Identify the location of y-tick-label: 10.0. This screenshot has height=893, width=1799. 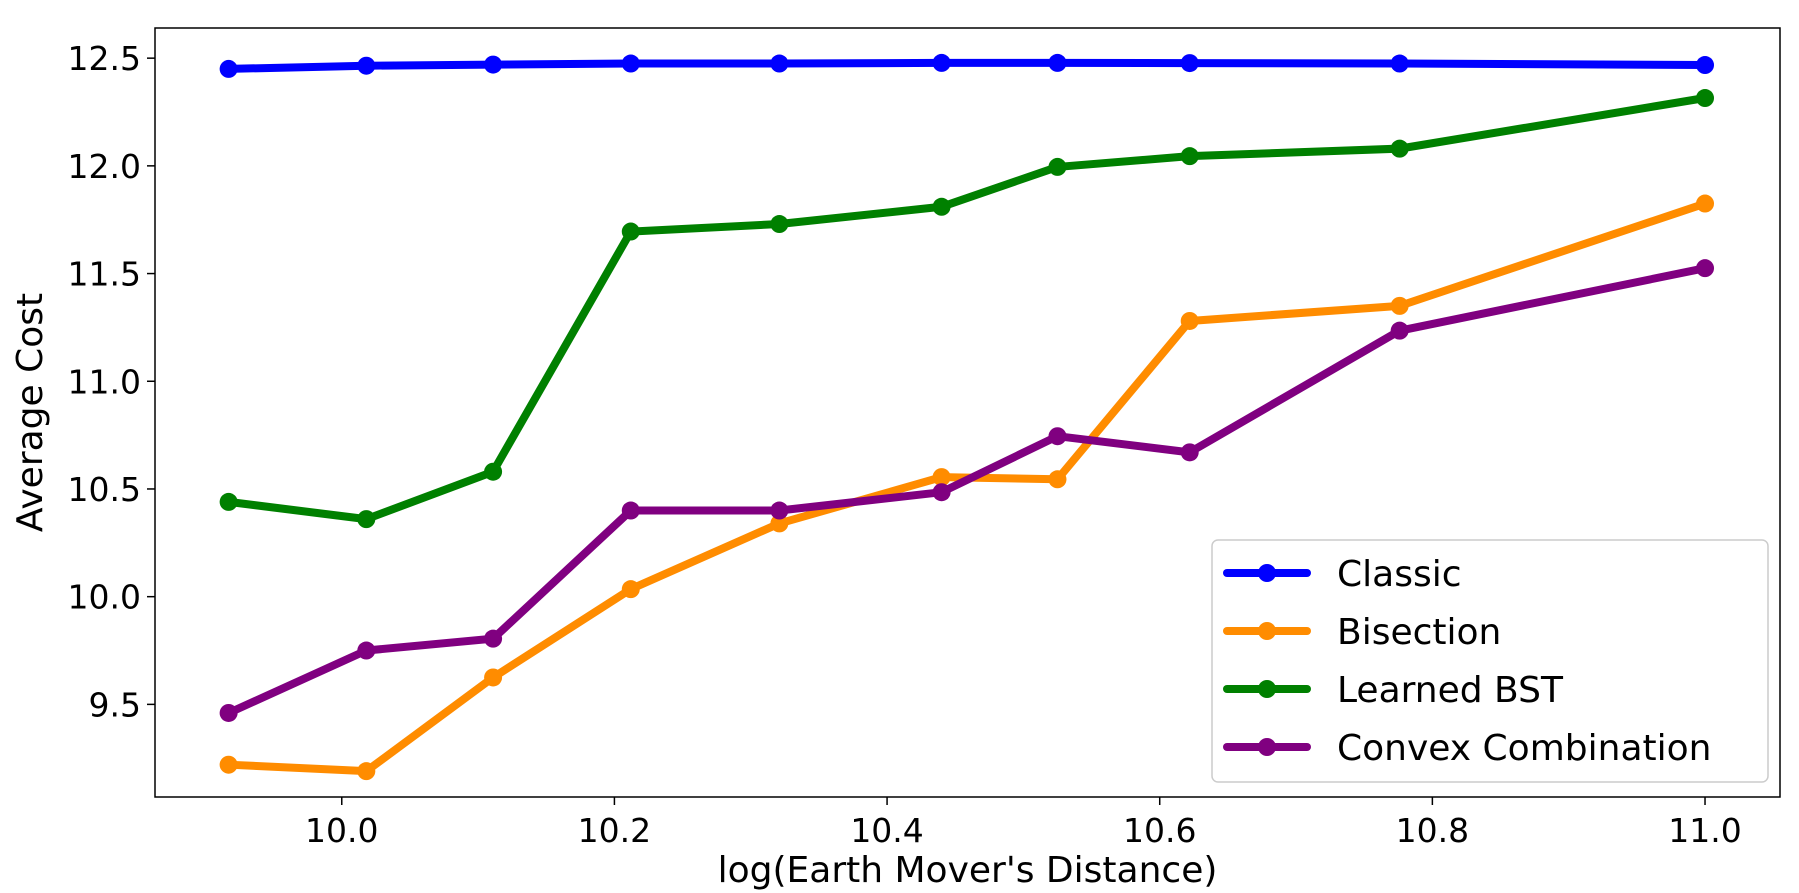
(104, 597).